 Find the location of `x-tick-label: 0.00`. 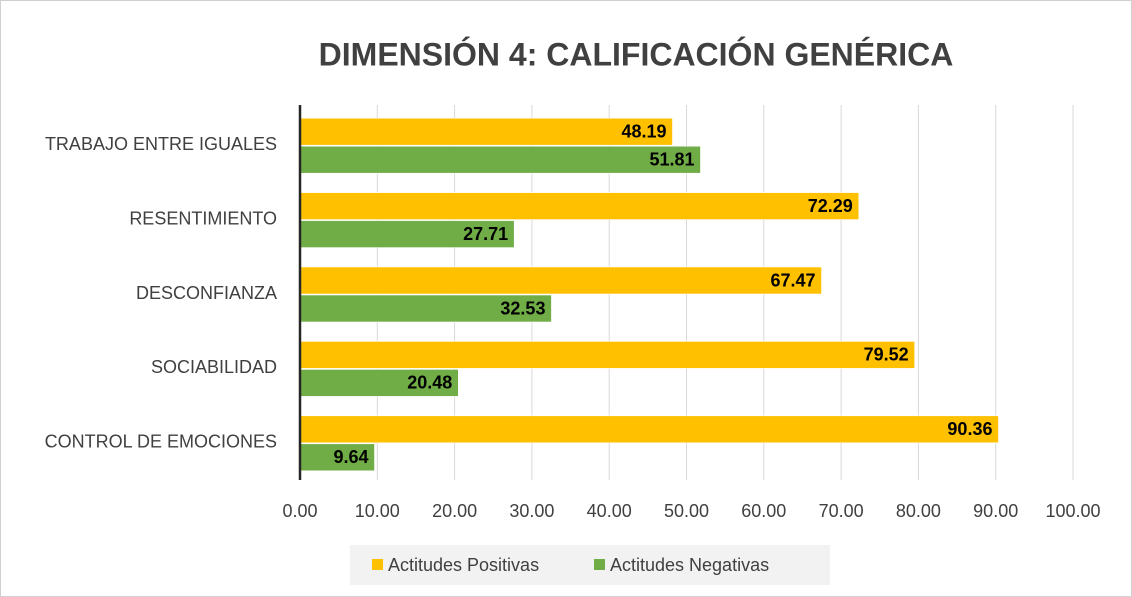

x-tick-label: 0.00 is located at coordinates (299, 511).